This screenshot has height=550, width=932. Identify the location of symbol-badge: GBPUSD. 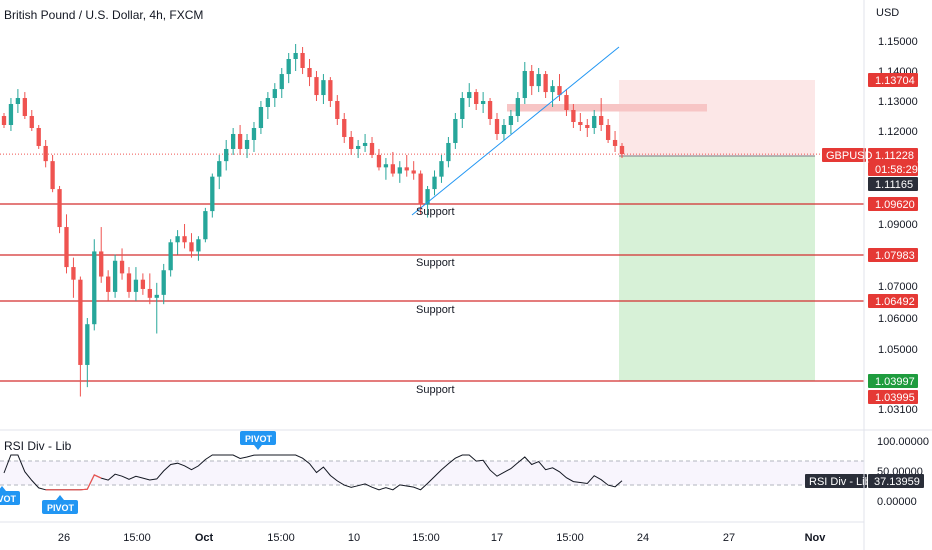
(847, 155).